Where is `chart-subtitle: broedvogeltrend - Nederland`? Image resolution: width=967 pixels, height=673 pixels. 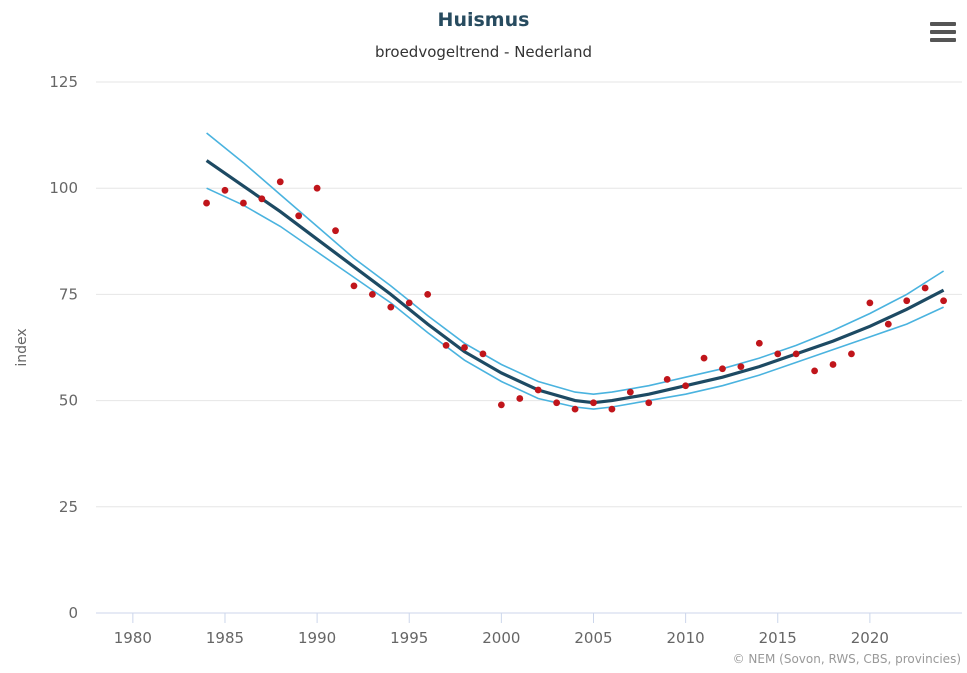 chart-subtitle: broedvogeltrend - Nederland is located at coordinates (483, 52).